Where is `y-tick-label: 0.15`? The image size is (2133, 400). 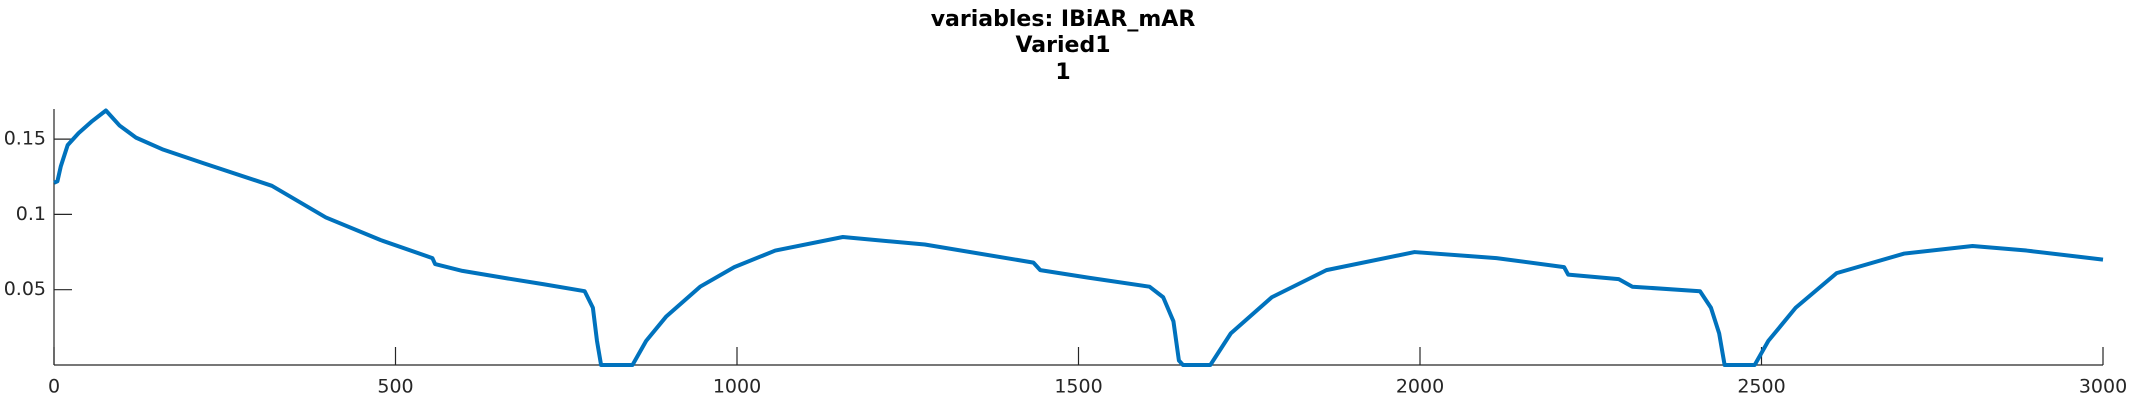 y-tick-label: 0.15 is located at coordinates (25, 139).